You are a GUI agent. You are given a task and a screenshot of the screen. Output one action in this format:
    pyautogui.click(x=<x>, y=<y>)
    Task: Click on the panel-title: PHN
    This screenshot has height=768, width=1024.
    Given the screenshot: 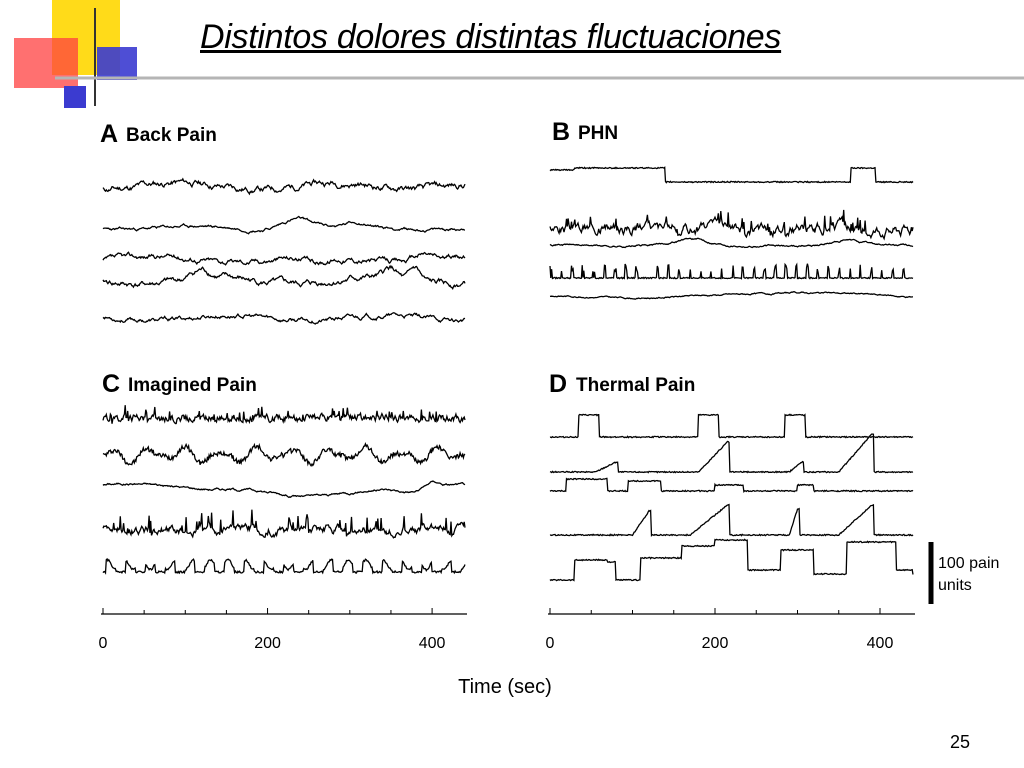 What is the action you would take?
    pyautogui.click(x=598, y=133)
    